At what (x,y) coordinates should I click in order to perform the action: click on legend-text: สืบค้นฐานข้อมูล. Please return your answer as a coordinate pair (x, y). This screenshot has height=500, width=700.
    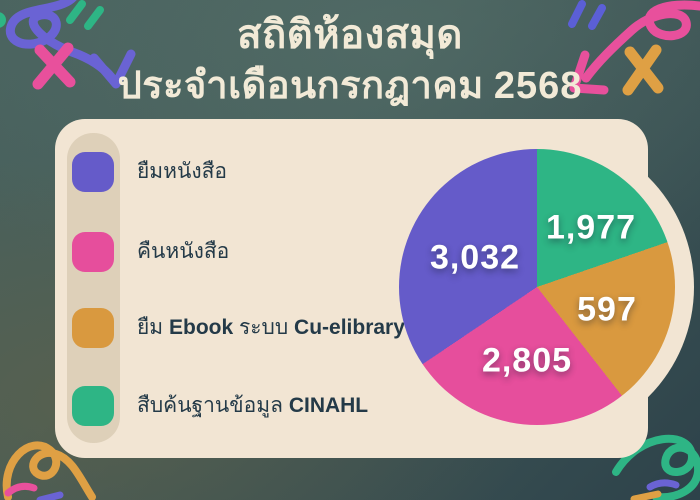
    Looking at the image, I should click on (213, 405).